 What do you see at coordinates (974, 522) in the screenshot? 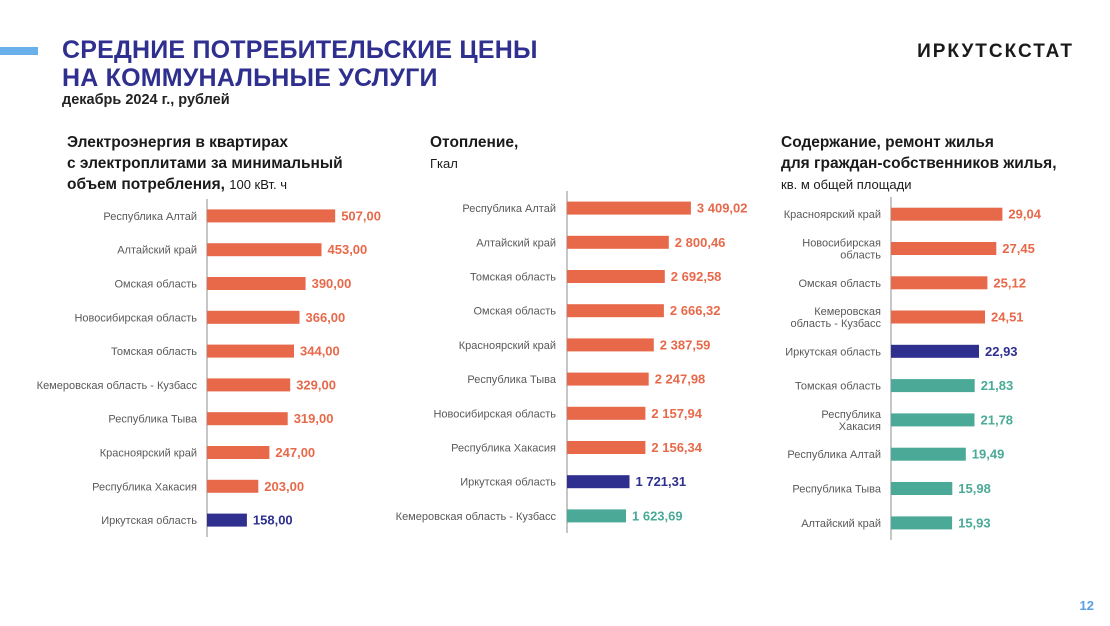
I see `data-label: 15,93` at bounding box center [974, 522].